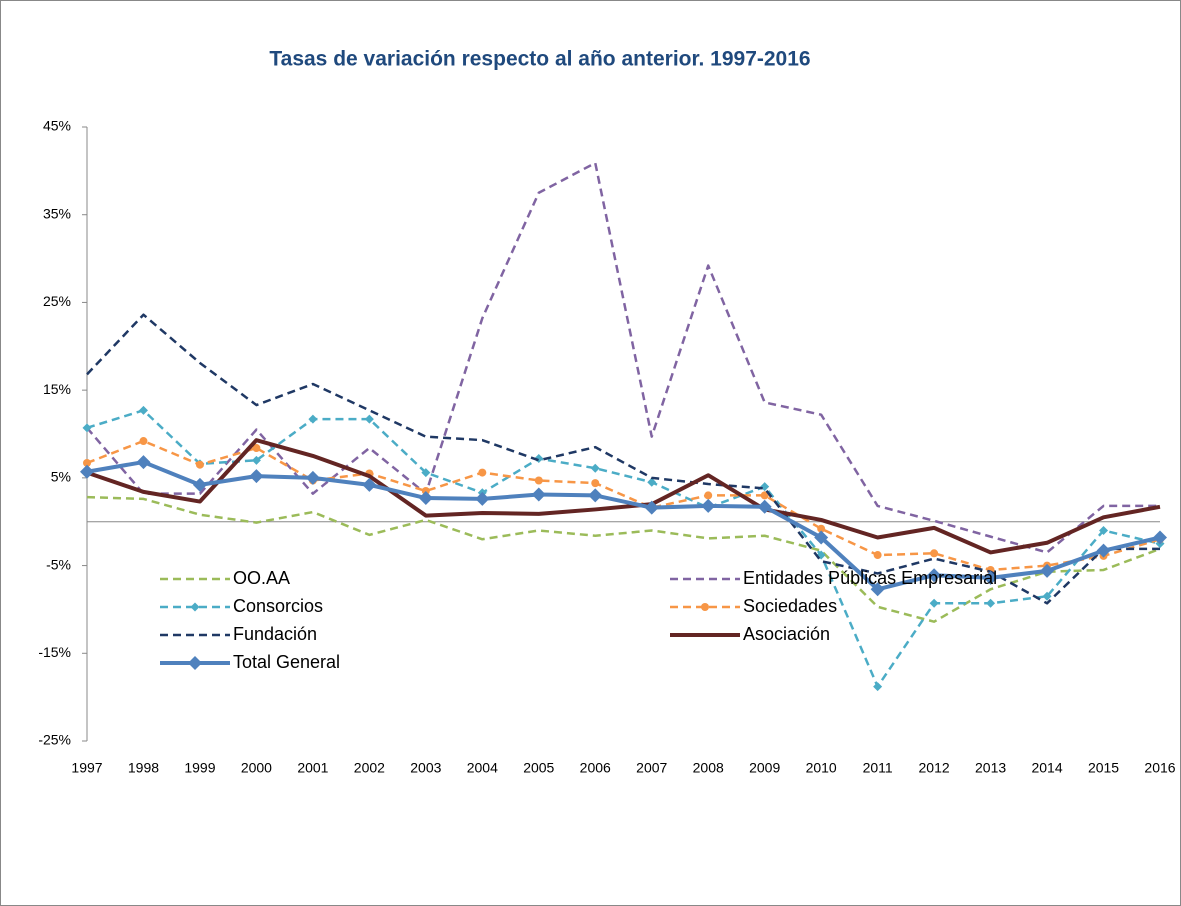  Describe the element at coordinates (708, 768) in the screenshot. I see `x-tick-label: 2008` at that location.